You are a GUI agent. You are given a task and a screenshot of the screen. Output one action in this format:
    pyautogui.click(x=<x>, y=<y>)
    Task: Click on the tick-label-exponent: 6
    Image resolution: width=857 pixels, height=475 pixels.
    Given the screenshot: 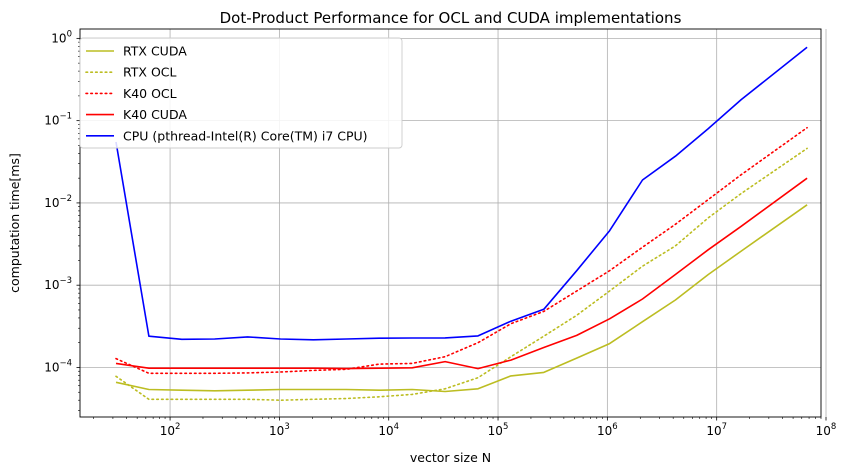 What is the action you would take?
    pyautogui.click(x=614, y=427)
    